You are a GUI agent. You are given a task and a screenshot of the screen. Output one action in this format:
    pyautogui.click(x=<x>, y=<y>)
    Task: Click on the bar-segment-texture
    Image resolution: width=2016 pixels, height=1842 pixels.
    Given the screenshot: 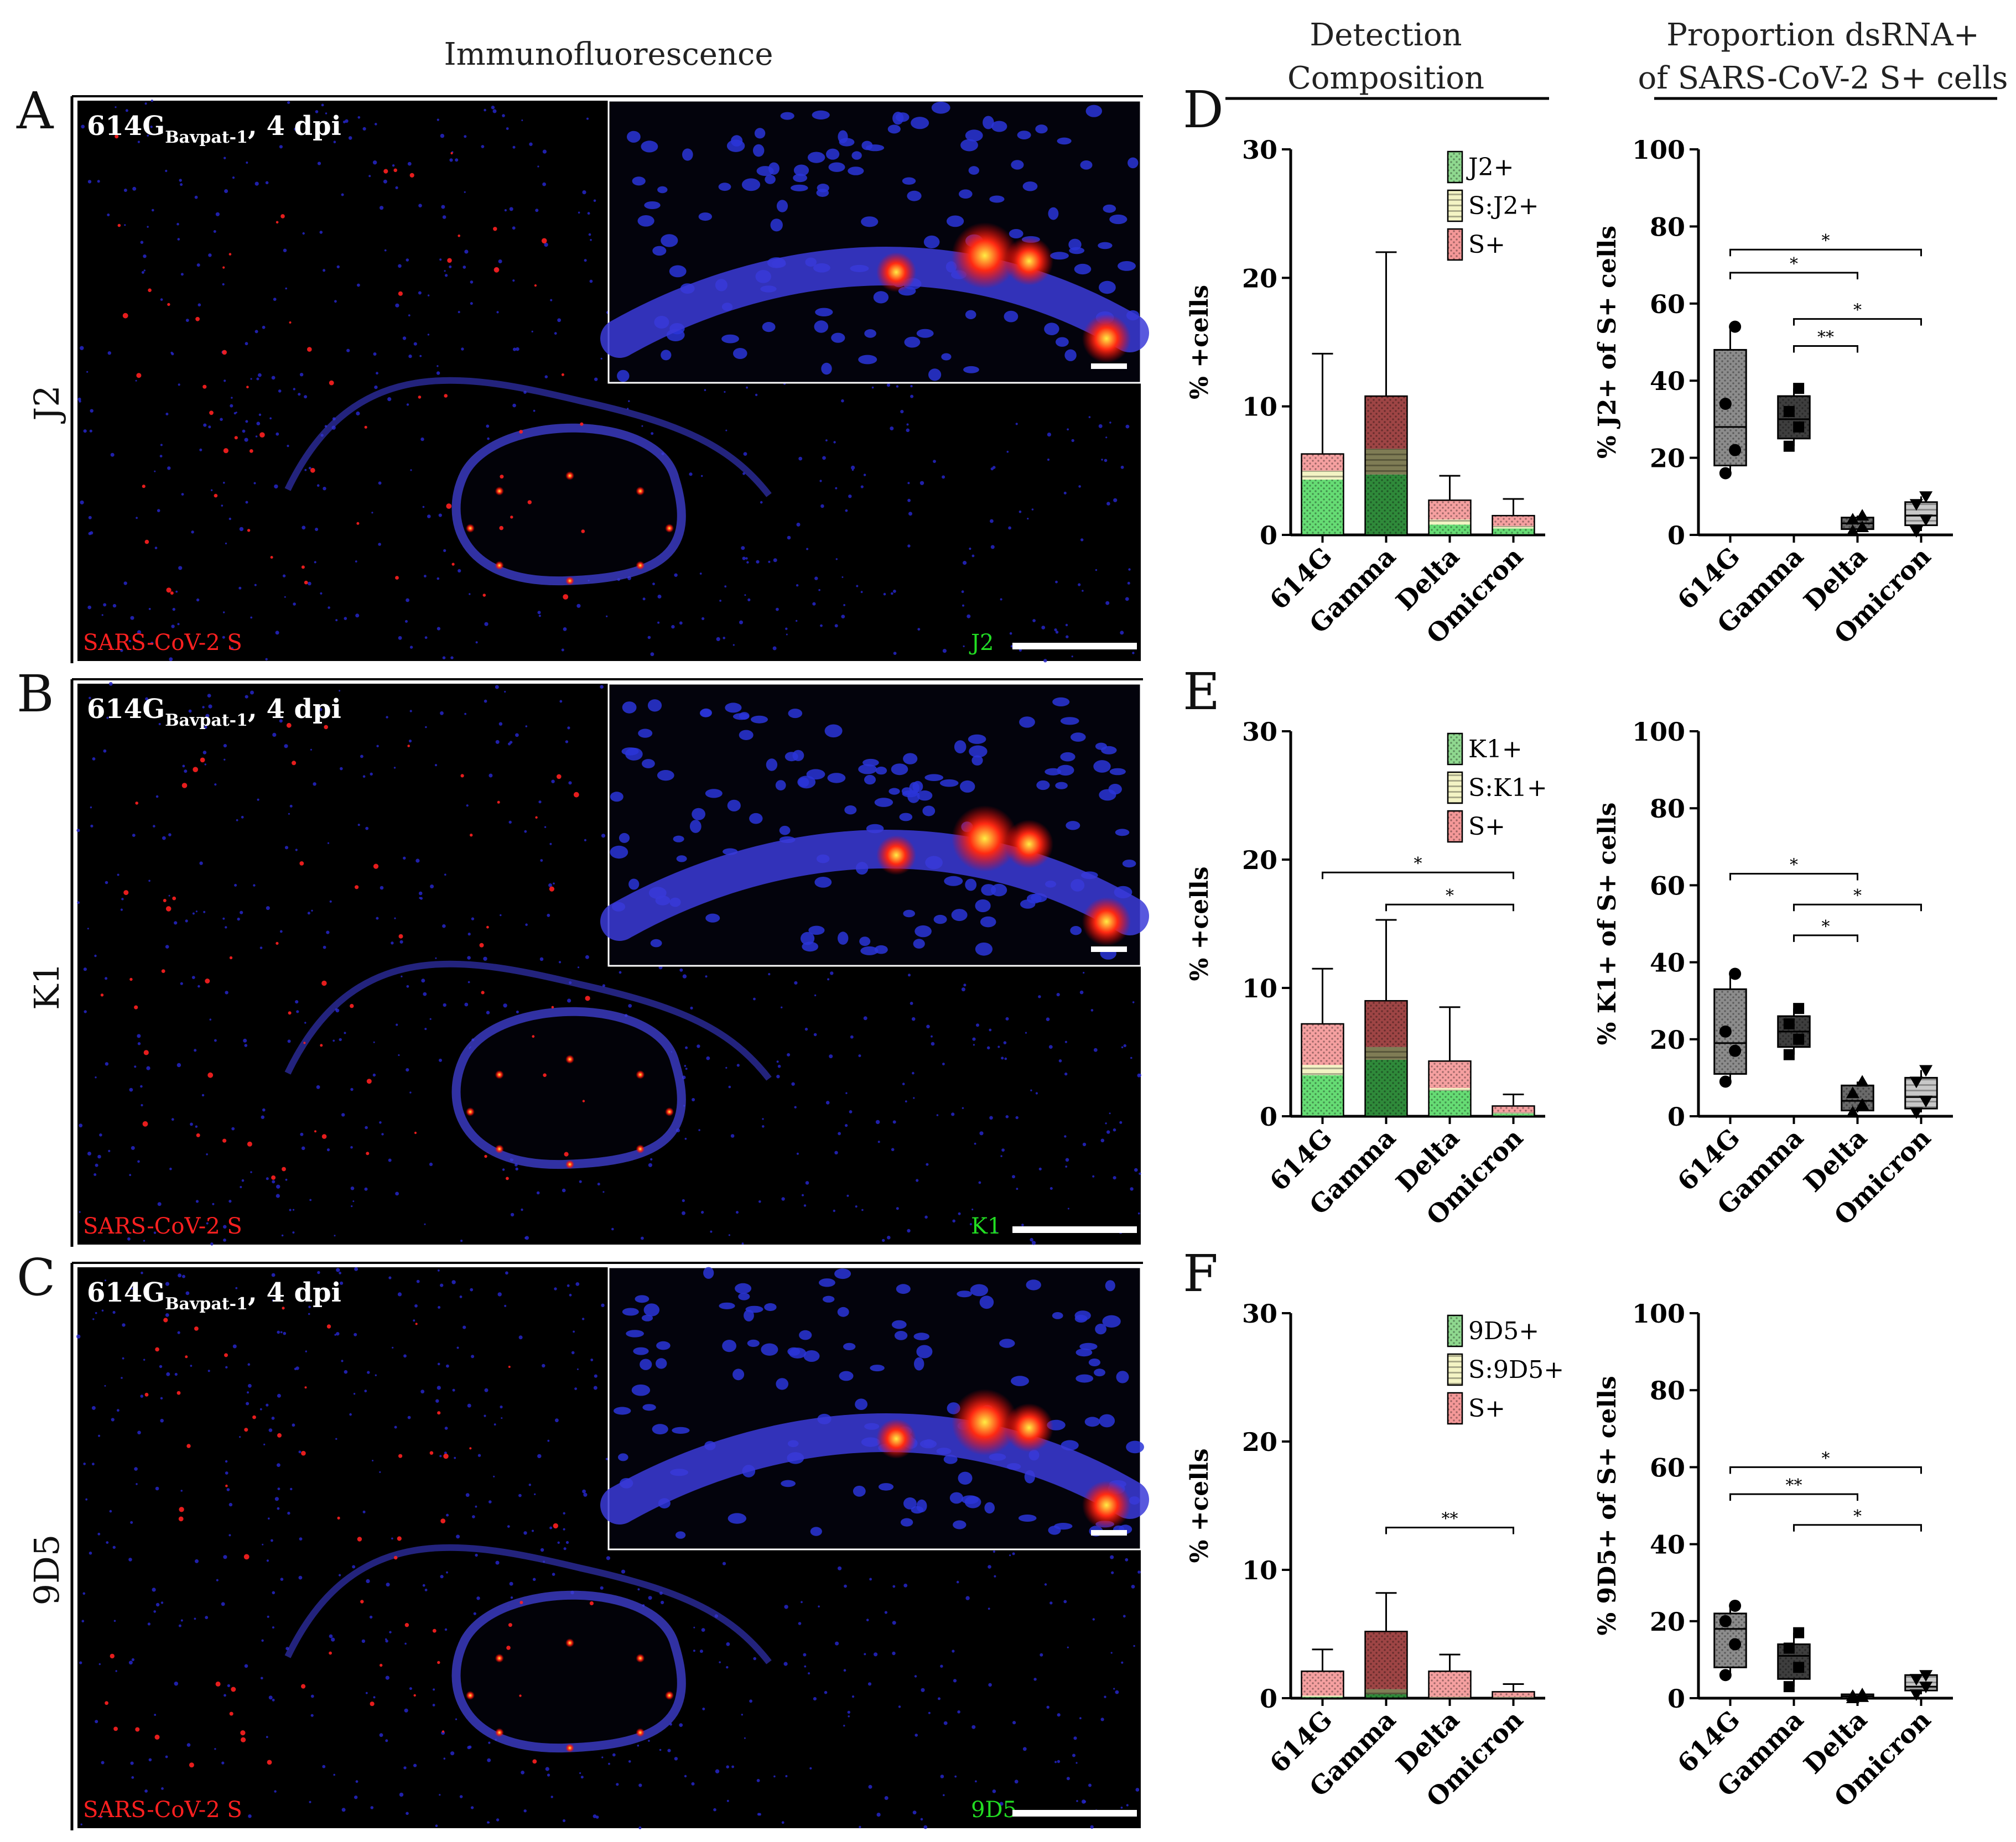 What is the action you would take?
    pyautogui.click(x=1322, y=507)
    